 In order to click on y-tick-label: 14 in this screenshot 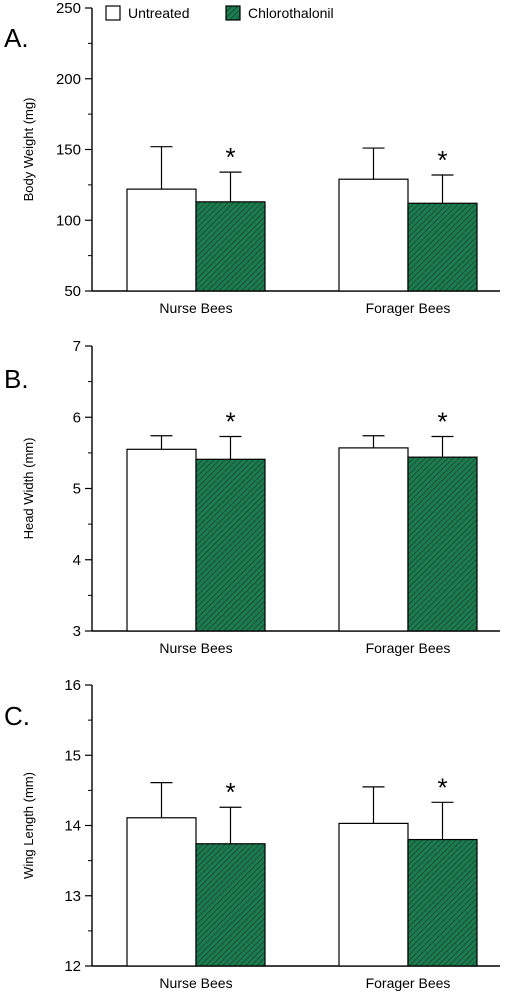, I will do `click(72, 826)`.